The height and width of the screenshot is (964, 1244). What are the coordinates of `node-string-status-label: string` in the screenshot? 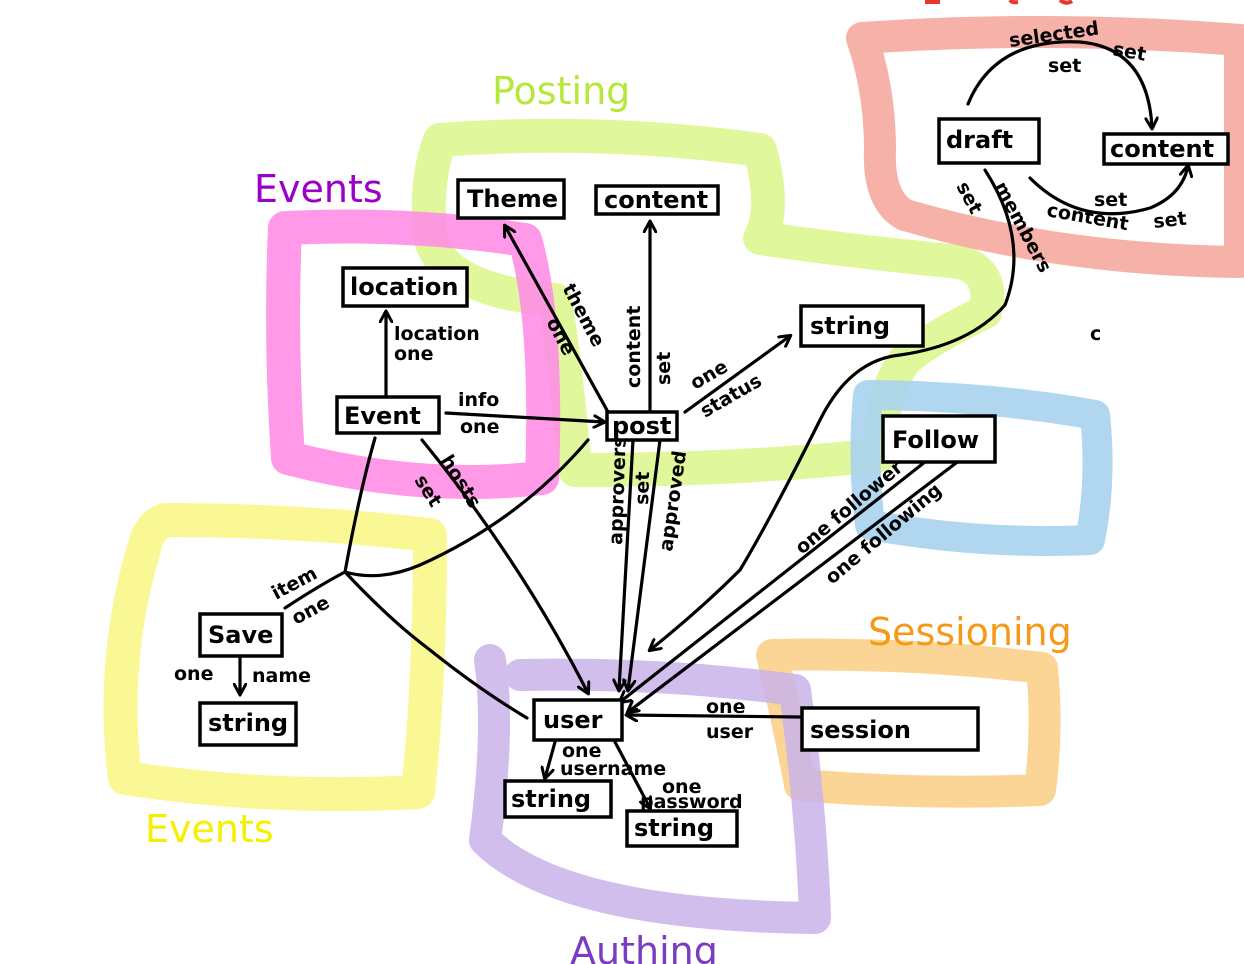 It's located at (850, 326).